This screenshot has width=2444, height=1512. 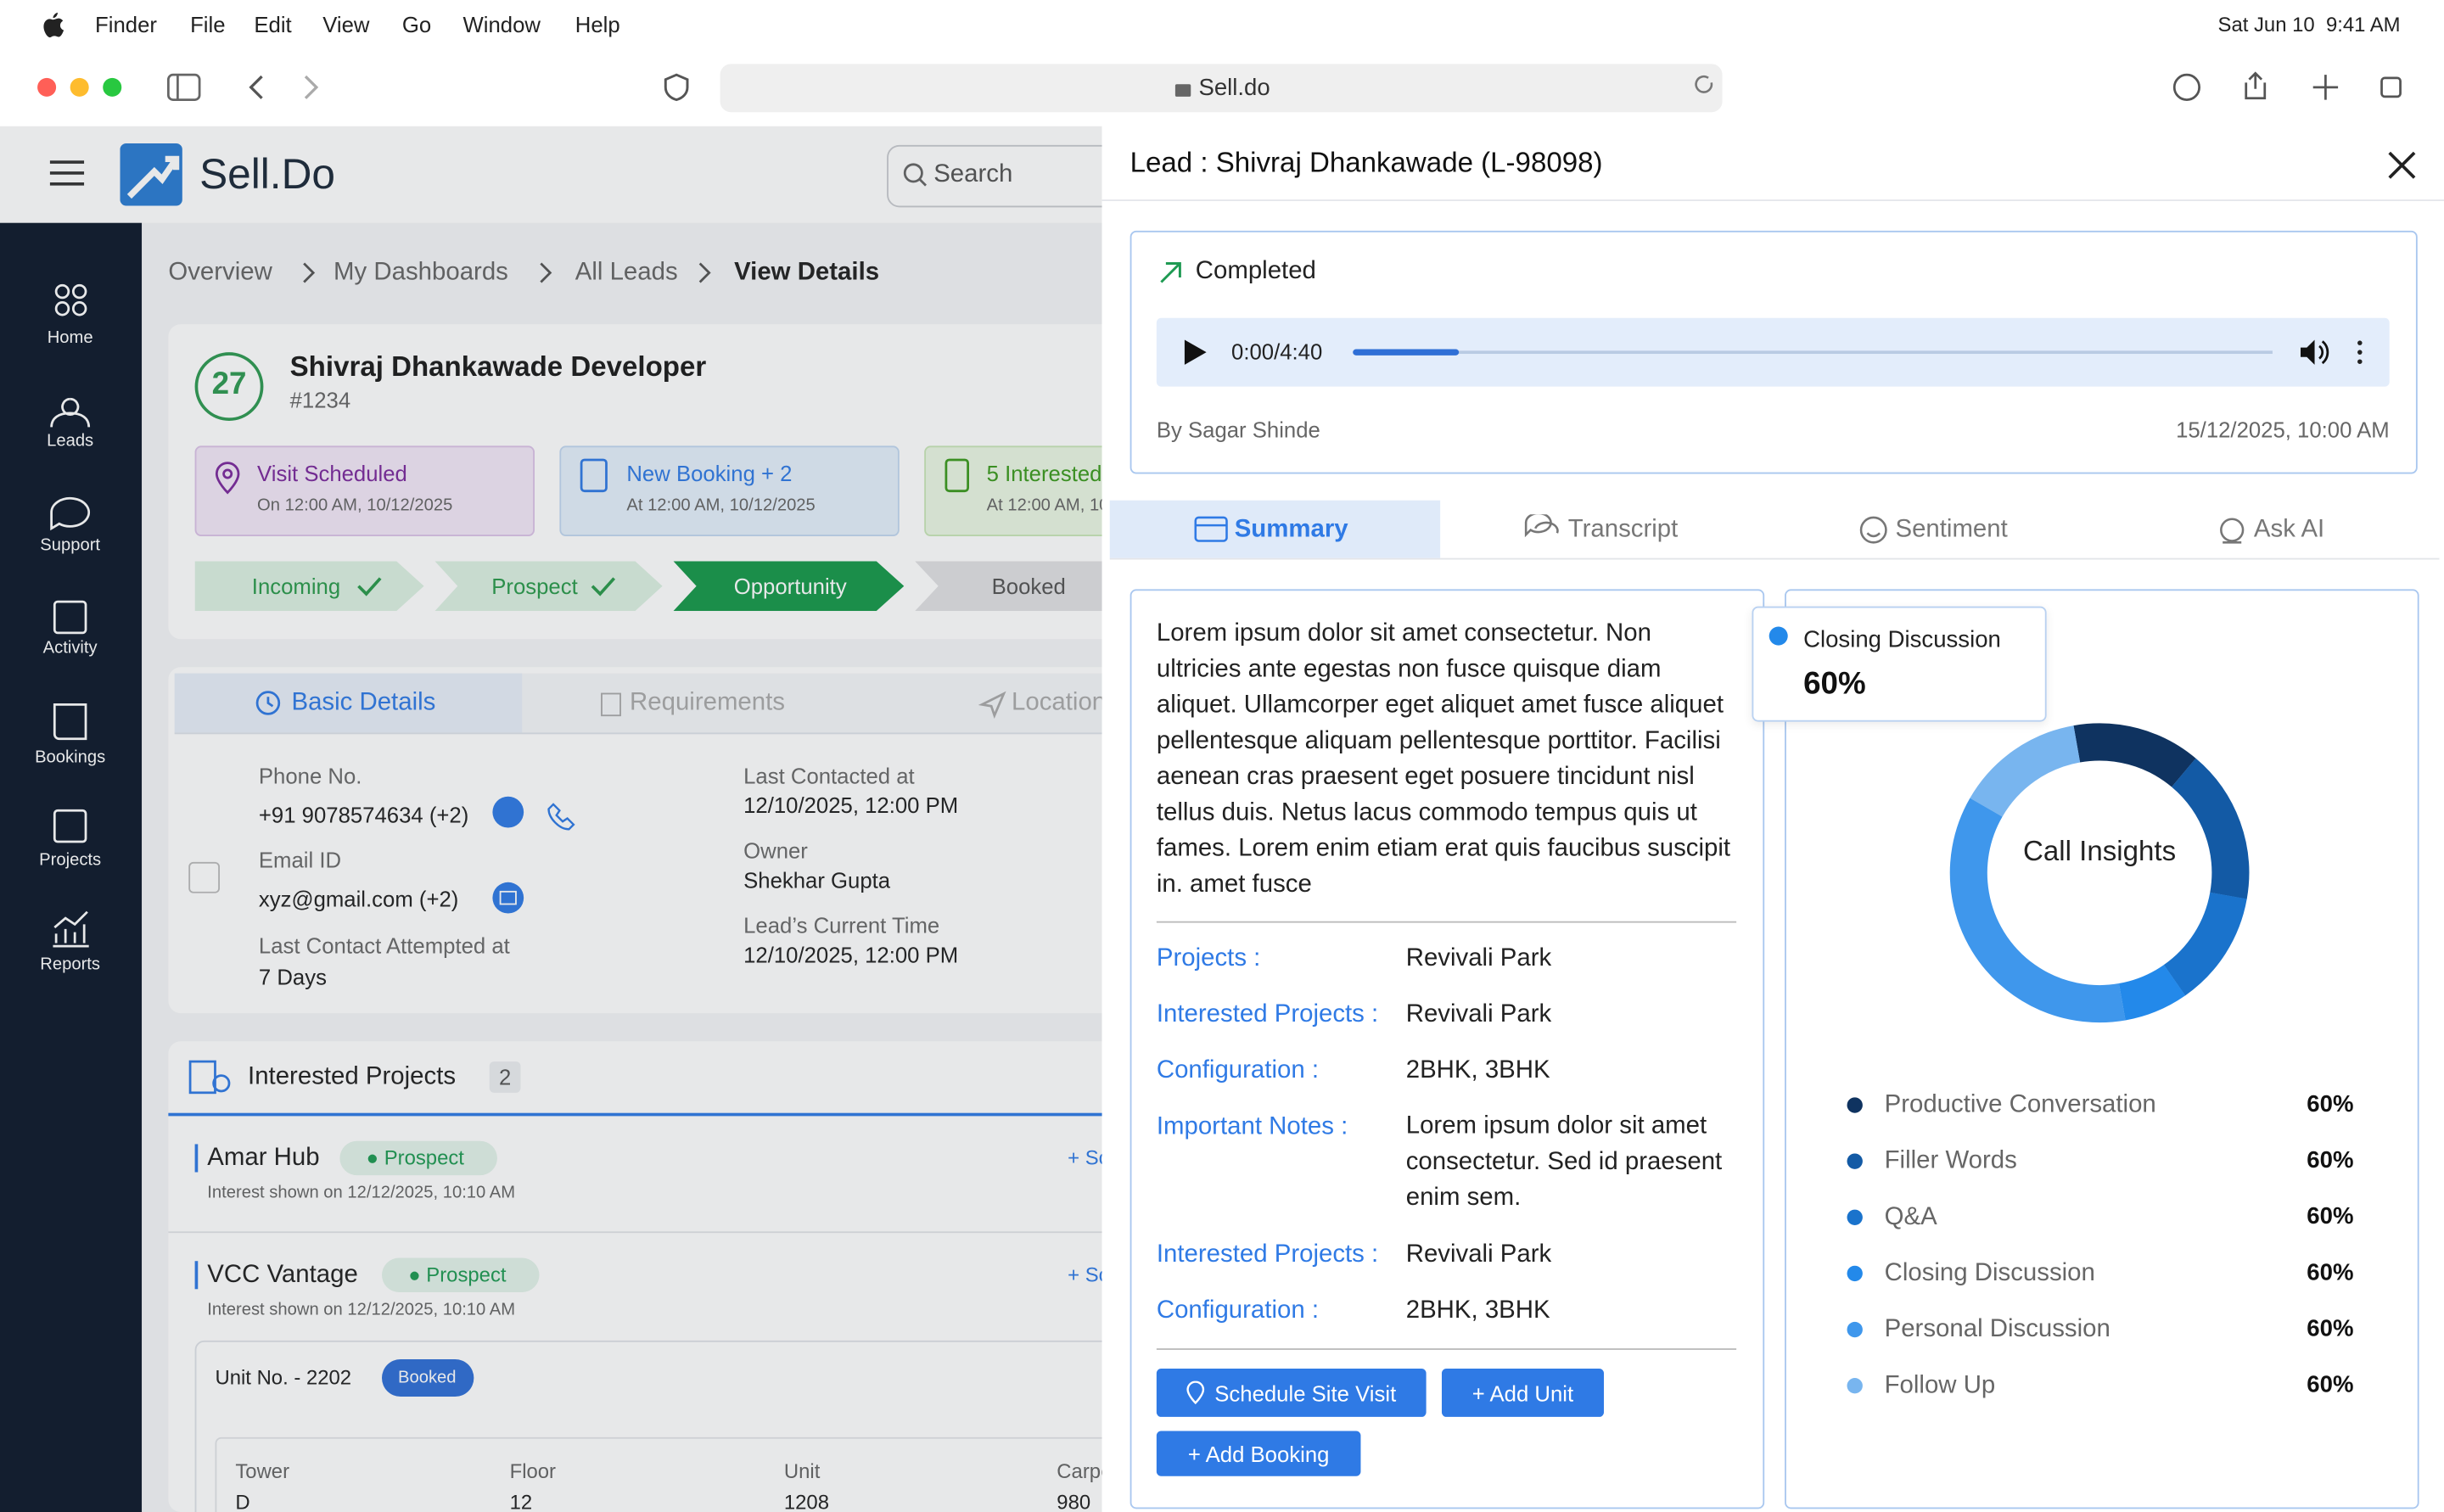 What do you see at coordinates (1059, 702) in the screenshot?
I see `tab-label: Location` at bounding box center [1059, 702].